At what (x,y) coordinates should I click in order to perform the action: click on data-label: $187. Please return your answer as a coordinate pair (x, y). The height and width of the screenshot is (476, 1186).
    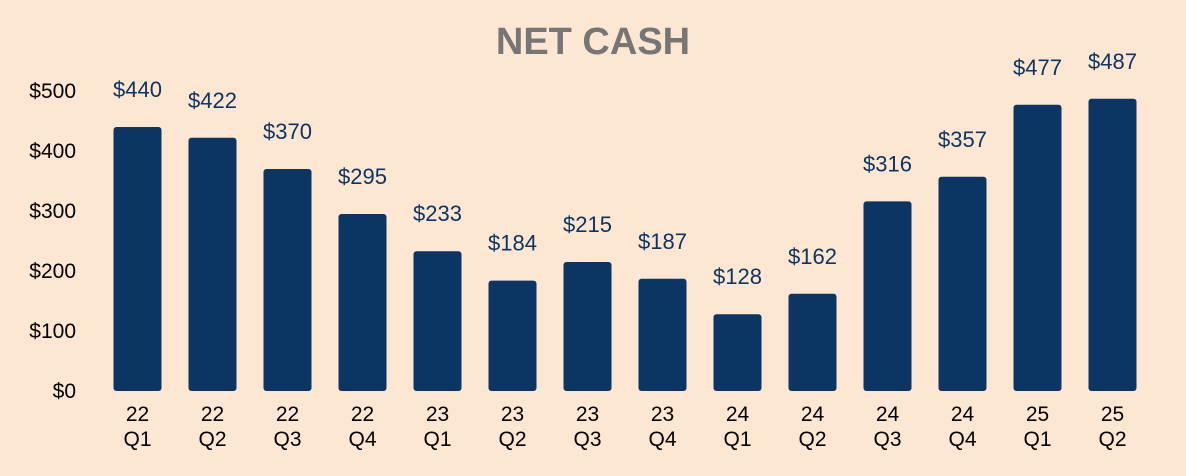
    Looking at the image, I should click on (662, 241).